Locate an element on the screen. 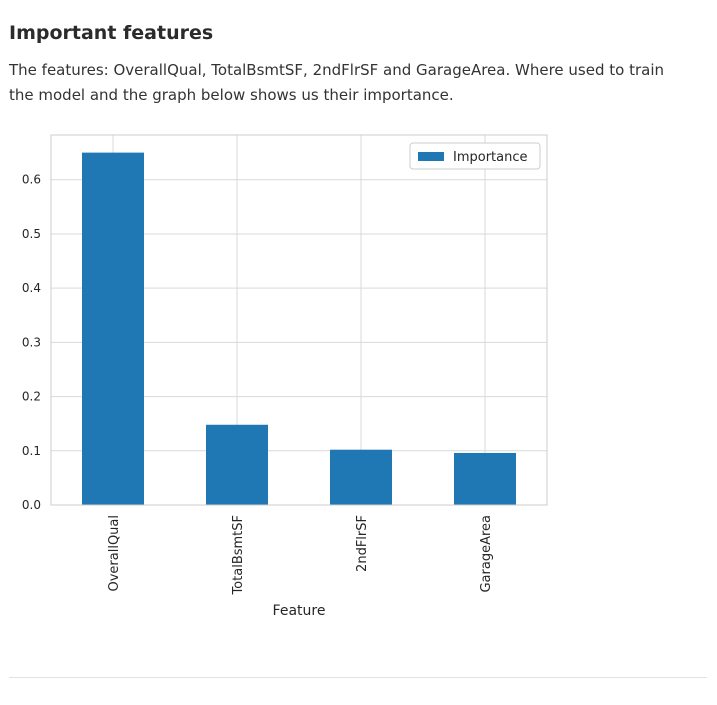  bar-2ndflrsf is located at coordinates (361, 477).